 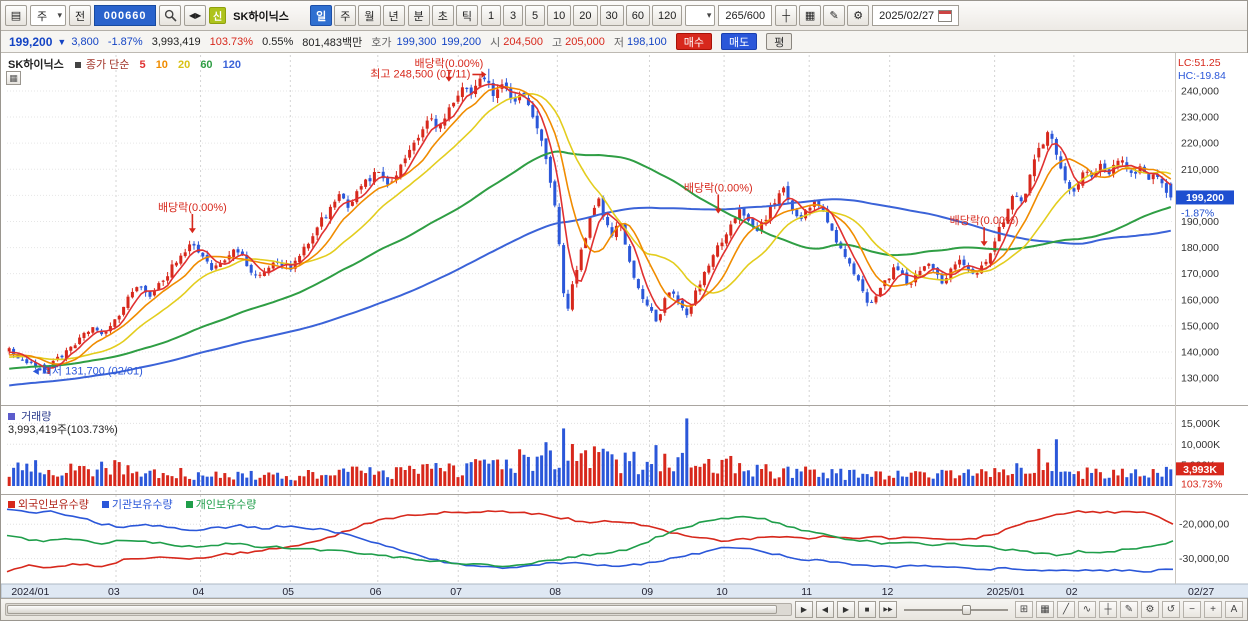 I want to click on indicator-settings-button: ▦, so click(x=13, y=78).